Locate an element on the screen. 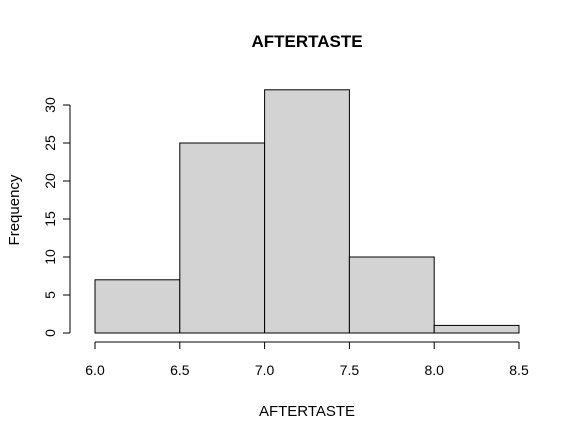  y-axis: 0 5 10 15 20 25 30 is located at coordinates (56, 217).